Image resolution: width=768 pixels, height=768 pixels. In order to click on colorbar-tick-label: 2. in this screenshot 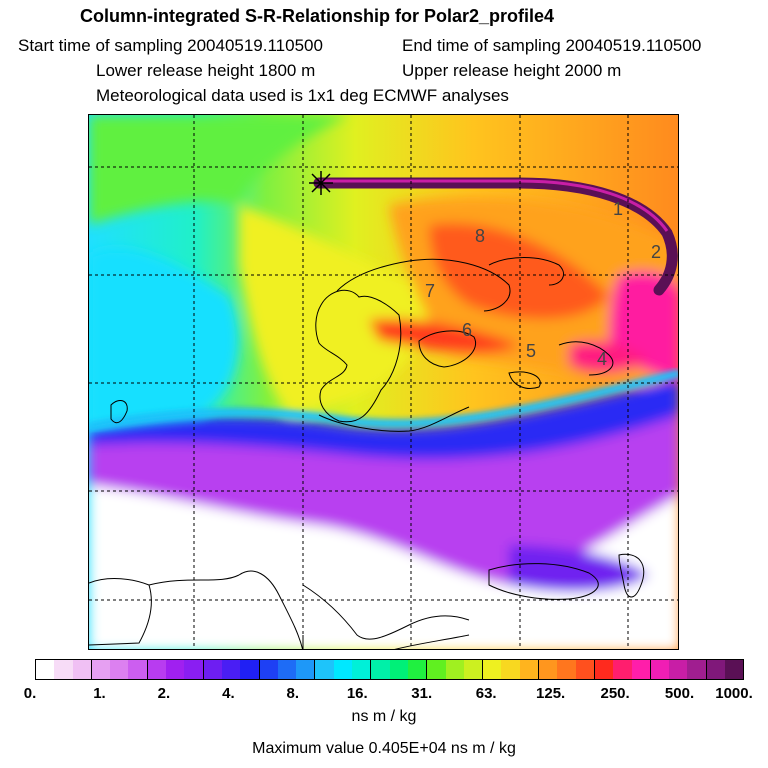, I will do `click(164, 693)`.